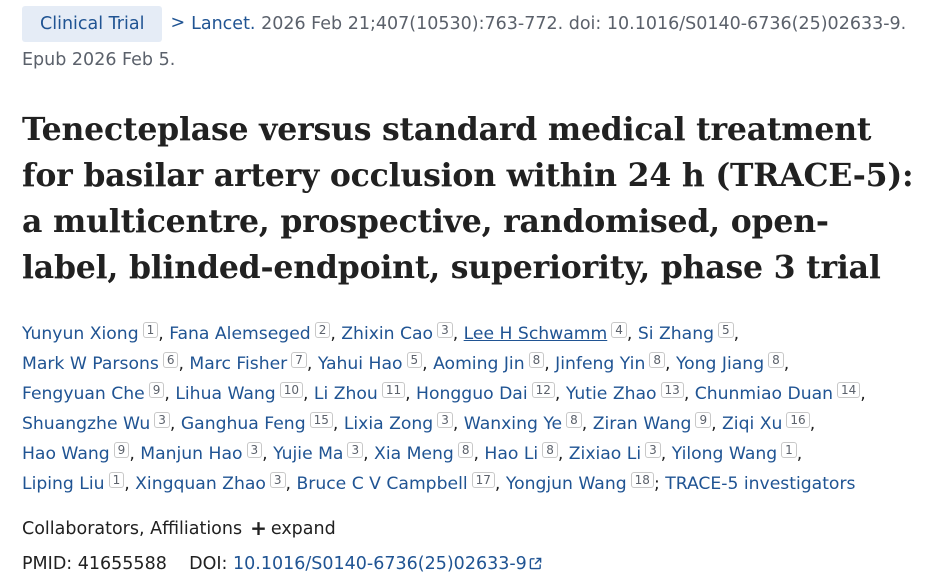 Image resolution: width=939 pixels, height=579 pixels. What do you see at coordinates (293, 528) in the screenshot?
I see `expand-button: + expand` at bounding box center [293, 528].